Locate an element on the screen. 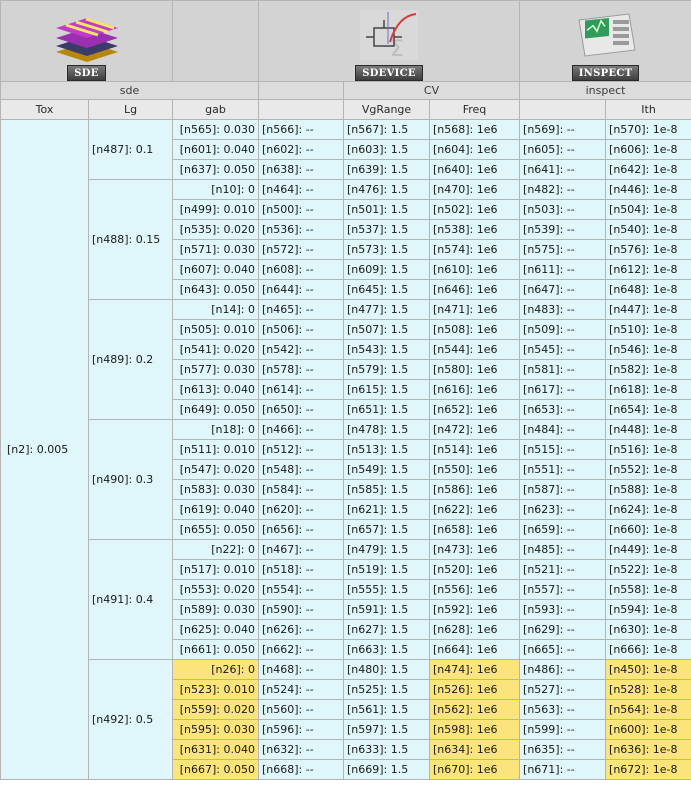  ith-cell: [n582]: 1e-8 is located at coordinates (648, 369).